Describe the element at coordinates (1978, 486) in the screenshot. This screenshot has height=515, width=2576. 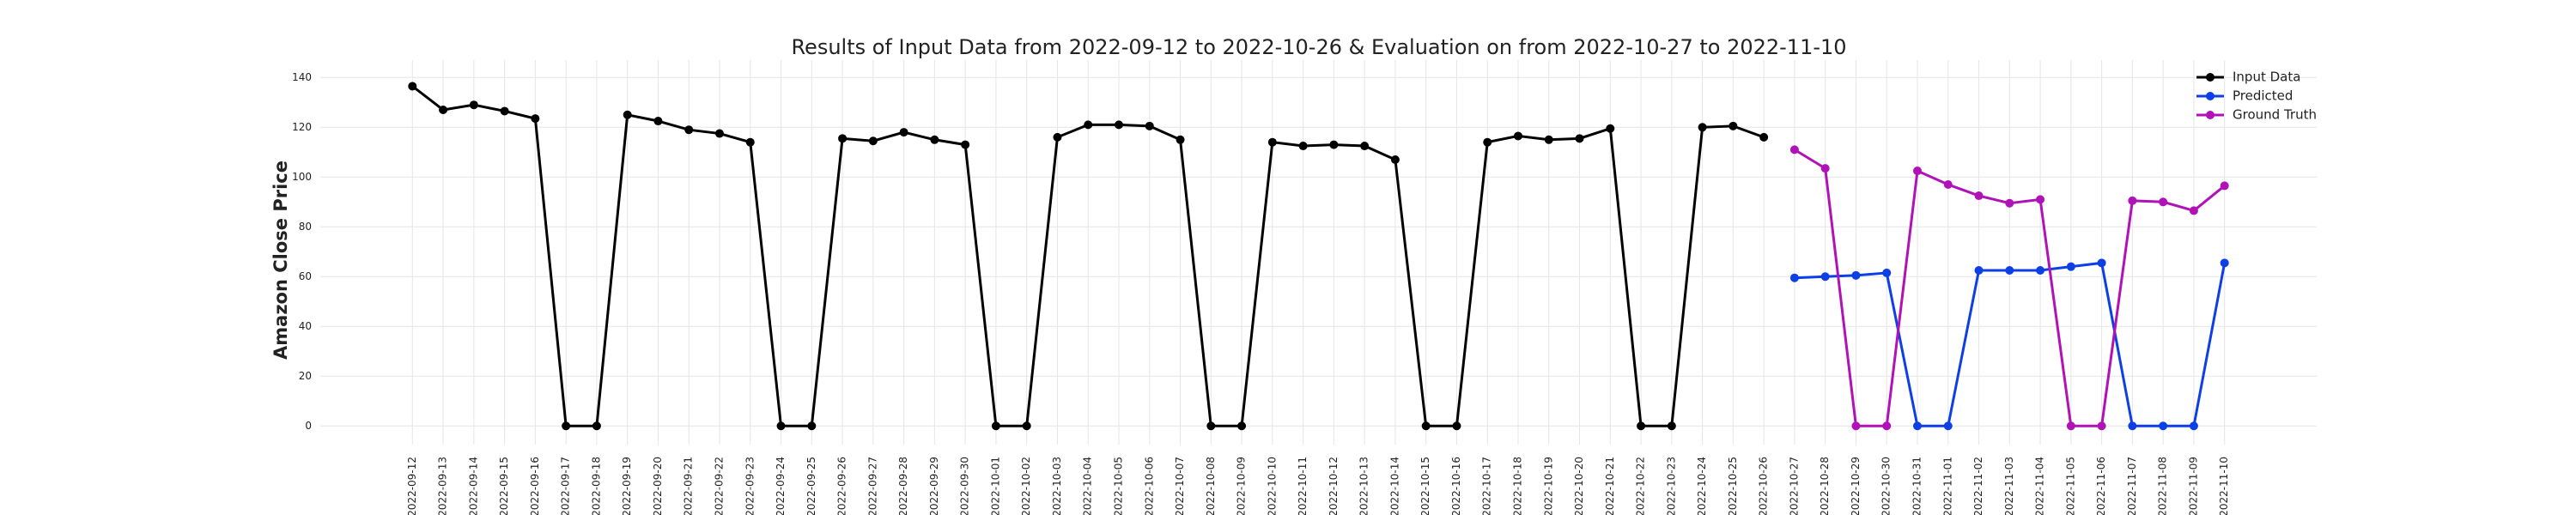
I see `x-tick-label: 2022-11-02` at that location.